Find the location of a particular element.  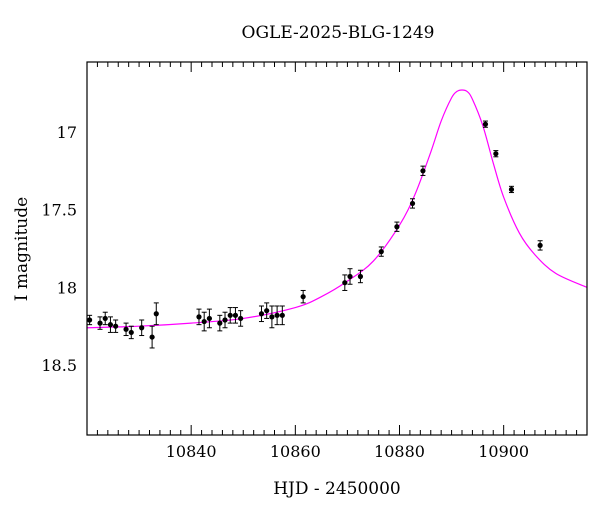

y-axis-label: I magnitude is located at coordinates (22, 249).